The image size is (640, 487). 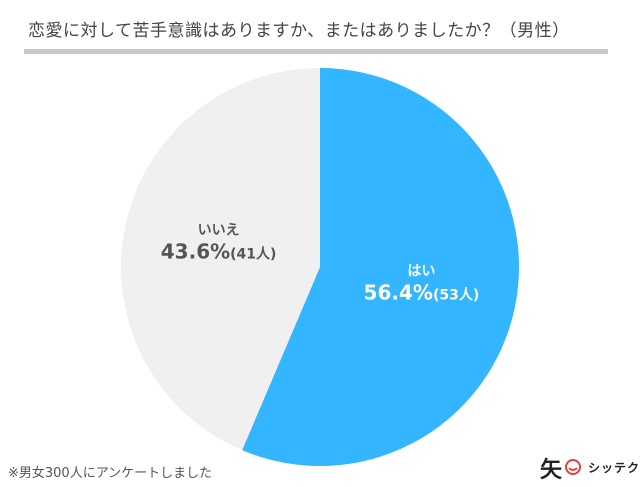 What do you see at coordinates (299, 31) in the screenshot?
I see `chart-title: 恋愛に対して苦手意識はありますか、またはありましたか？（男性）` at bounding box center [299, 31].